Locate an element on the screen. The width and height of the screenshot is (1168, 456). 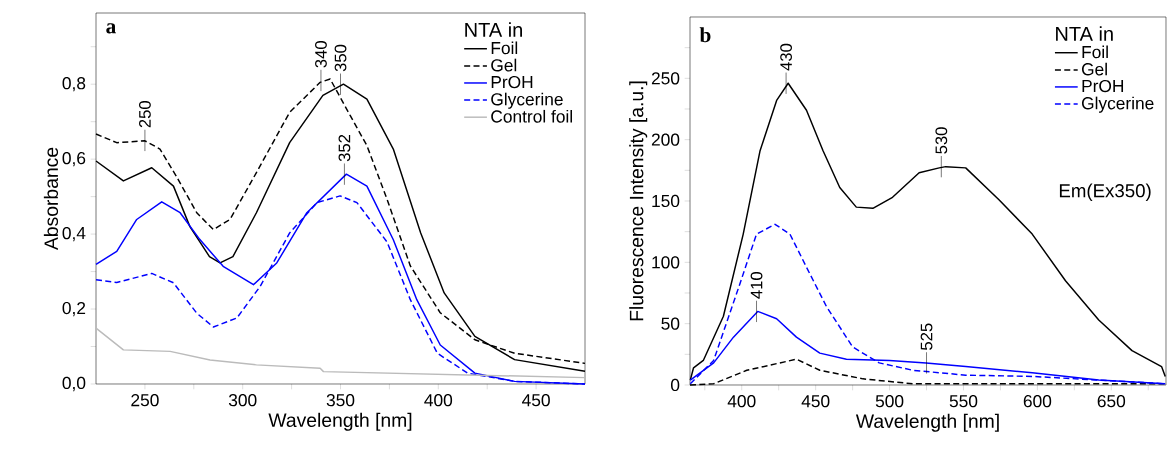
annotation: 410 is located at coordinates (756, 285).